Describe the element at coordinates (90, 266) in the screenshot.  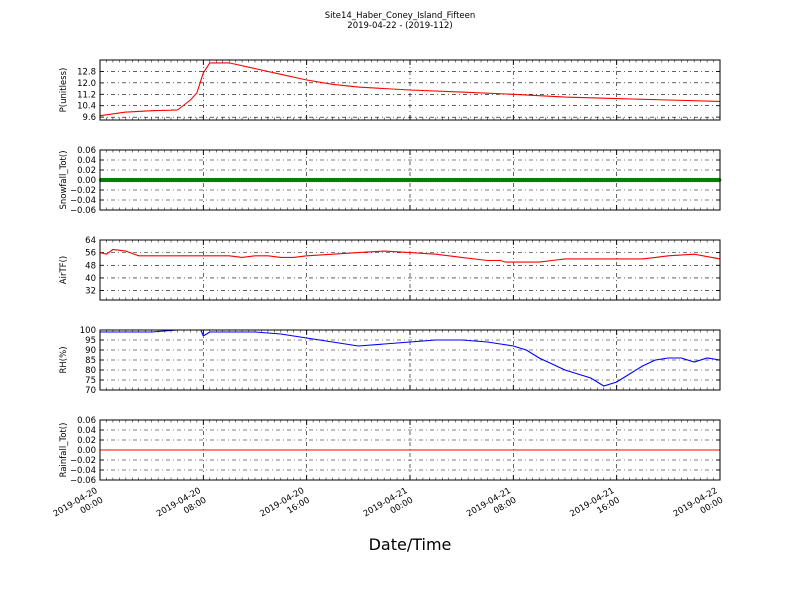
I see `y-tick-label: 48` at that location.